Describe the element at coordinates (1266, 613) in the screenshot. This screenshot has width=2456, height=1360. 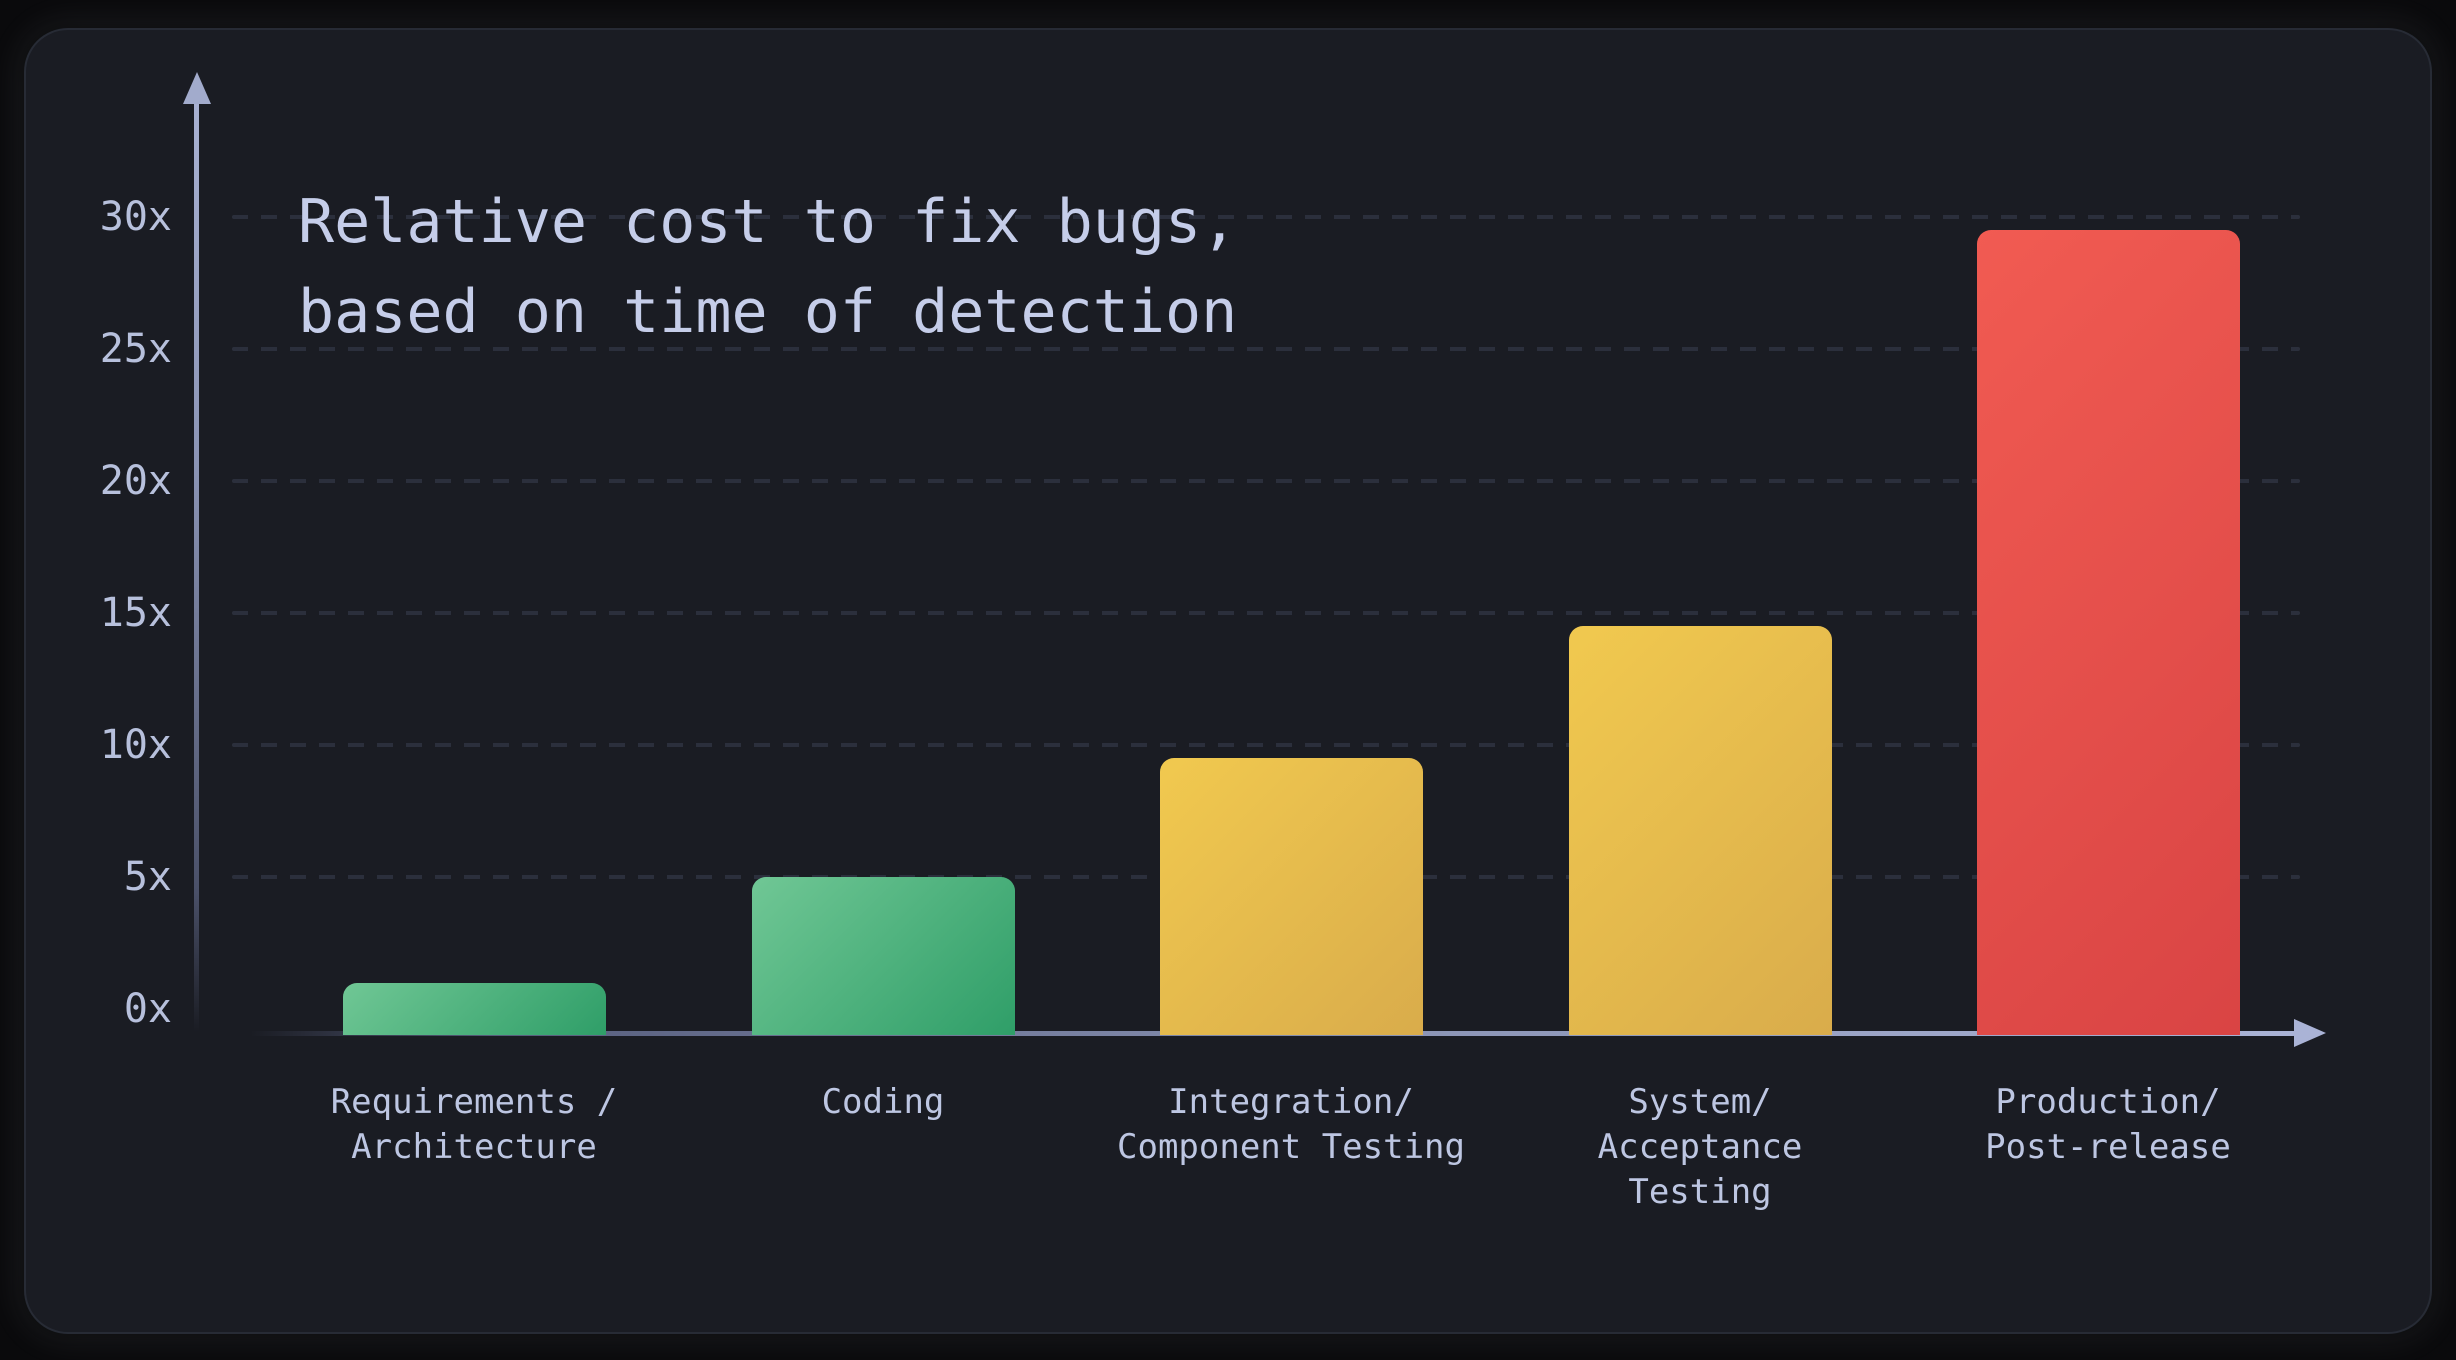
I see `gridline-15x` at that location.